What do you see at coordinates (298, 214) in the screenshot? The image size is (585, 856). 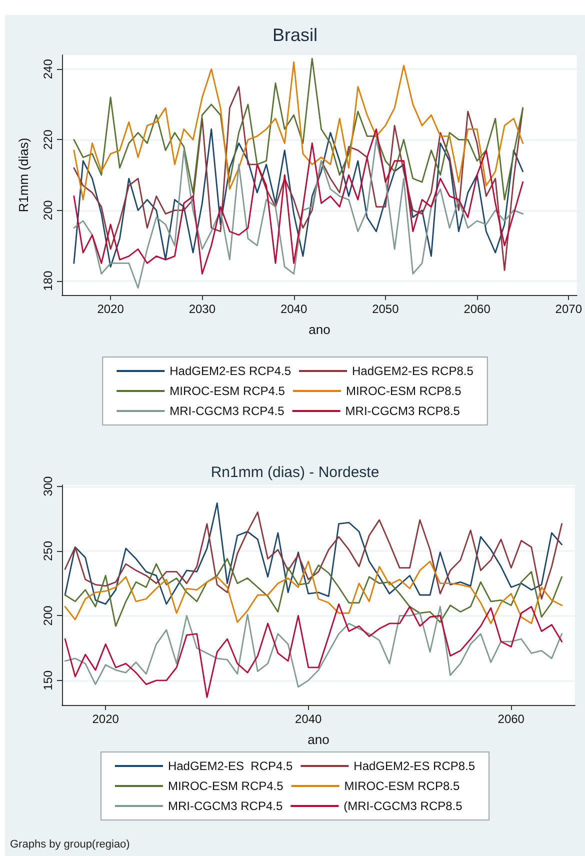 I see `line-series` at bounding box center [298, 214].